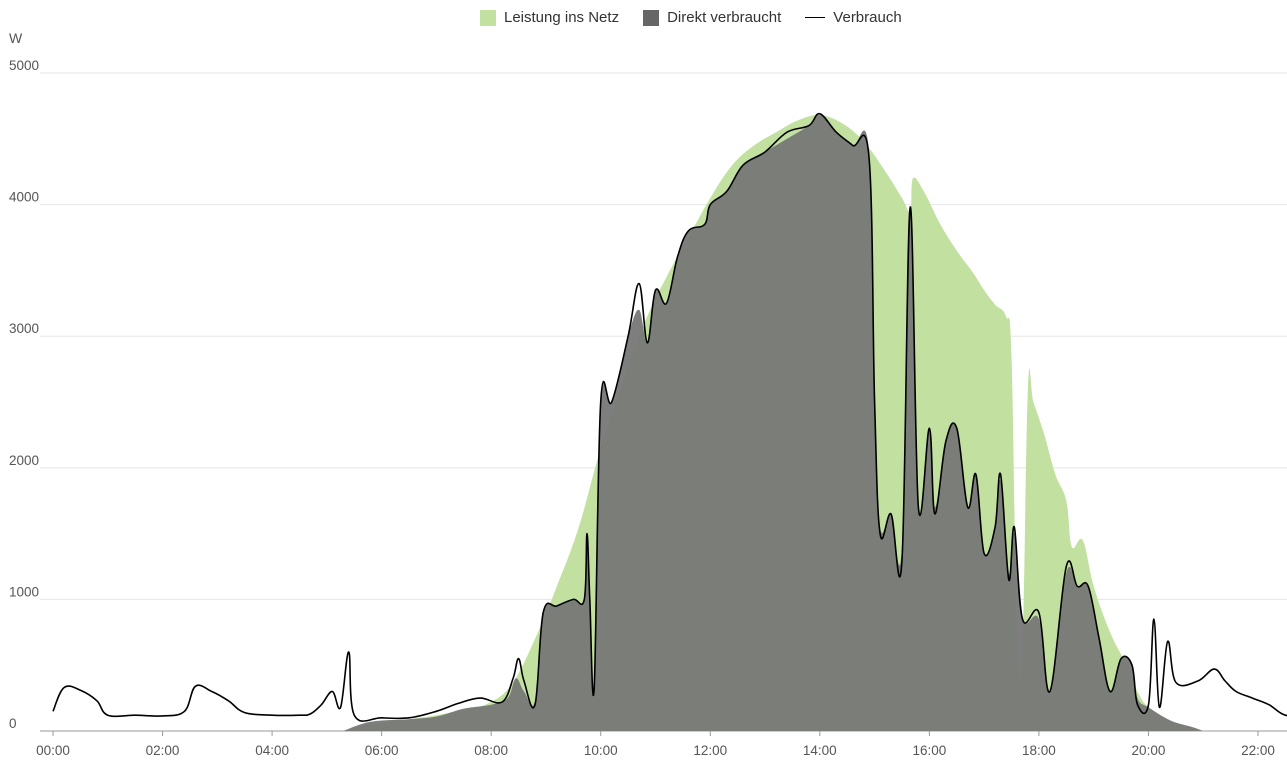 The width and height of the screenshot is (1287, 766). I want to click on y-tick-4000: 4000, so click(24, 197).